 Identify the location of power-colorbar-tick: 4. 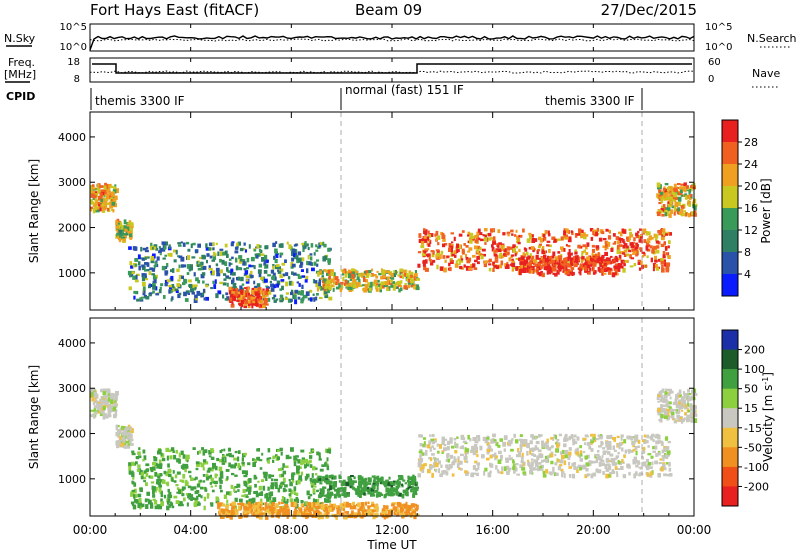
(747, 274).